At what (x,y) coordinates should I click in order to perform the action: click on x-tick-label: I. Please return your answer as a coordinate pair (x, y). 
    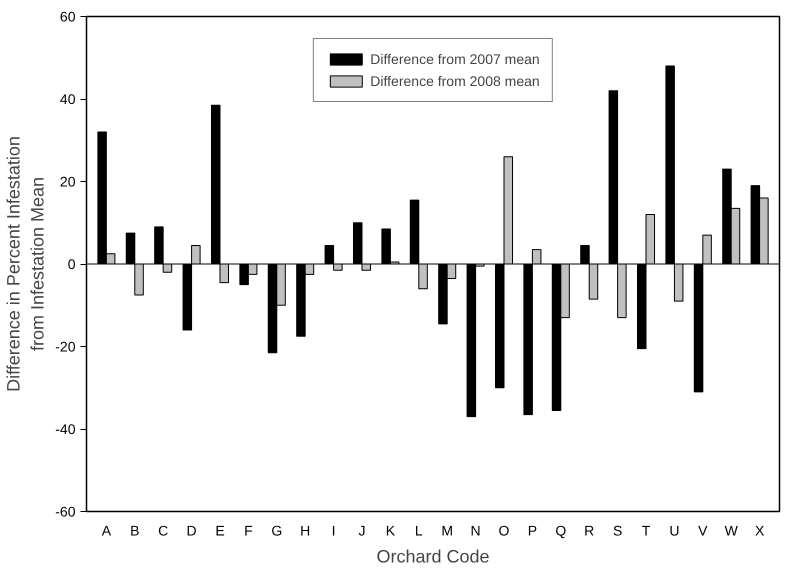
    Looking at the image, I should click on (334, 530).